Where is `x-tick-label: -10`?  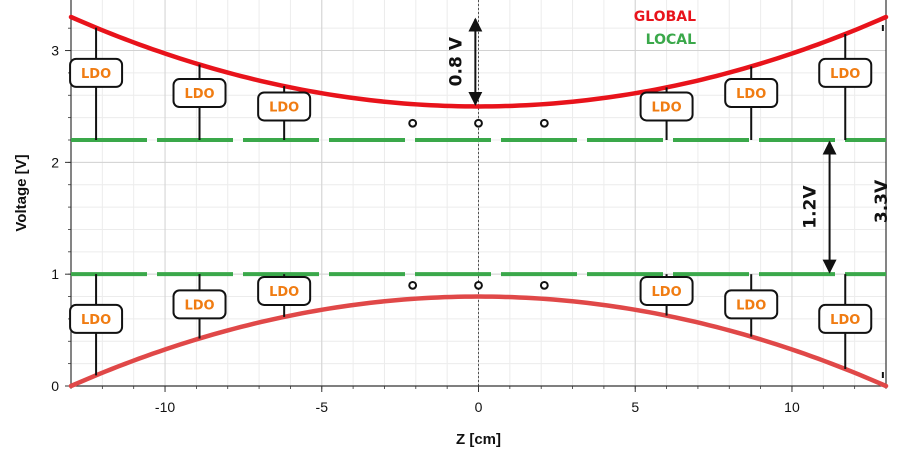 x-tick-label: -10 is located at coordinates (165, 407).